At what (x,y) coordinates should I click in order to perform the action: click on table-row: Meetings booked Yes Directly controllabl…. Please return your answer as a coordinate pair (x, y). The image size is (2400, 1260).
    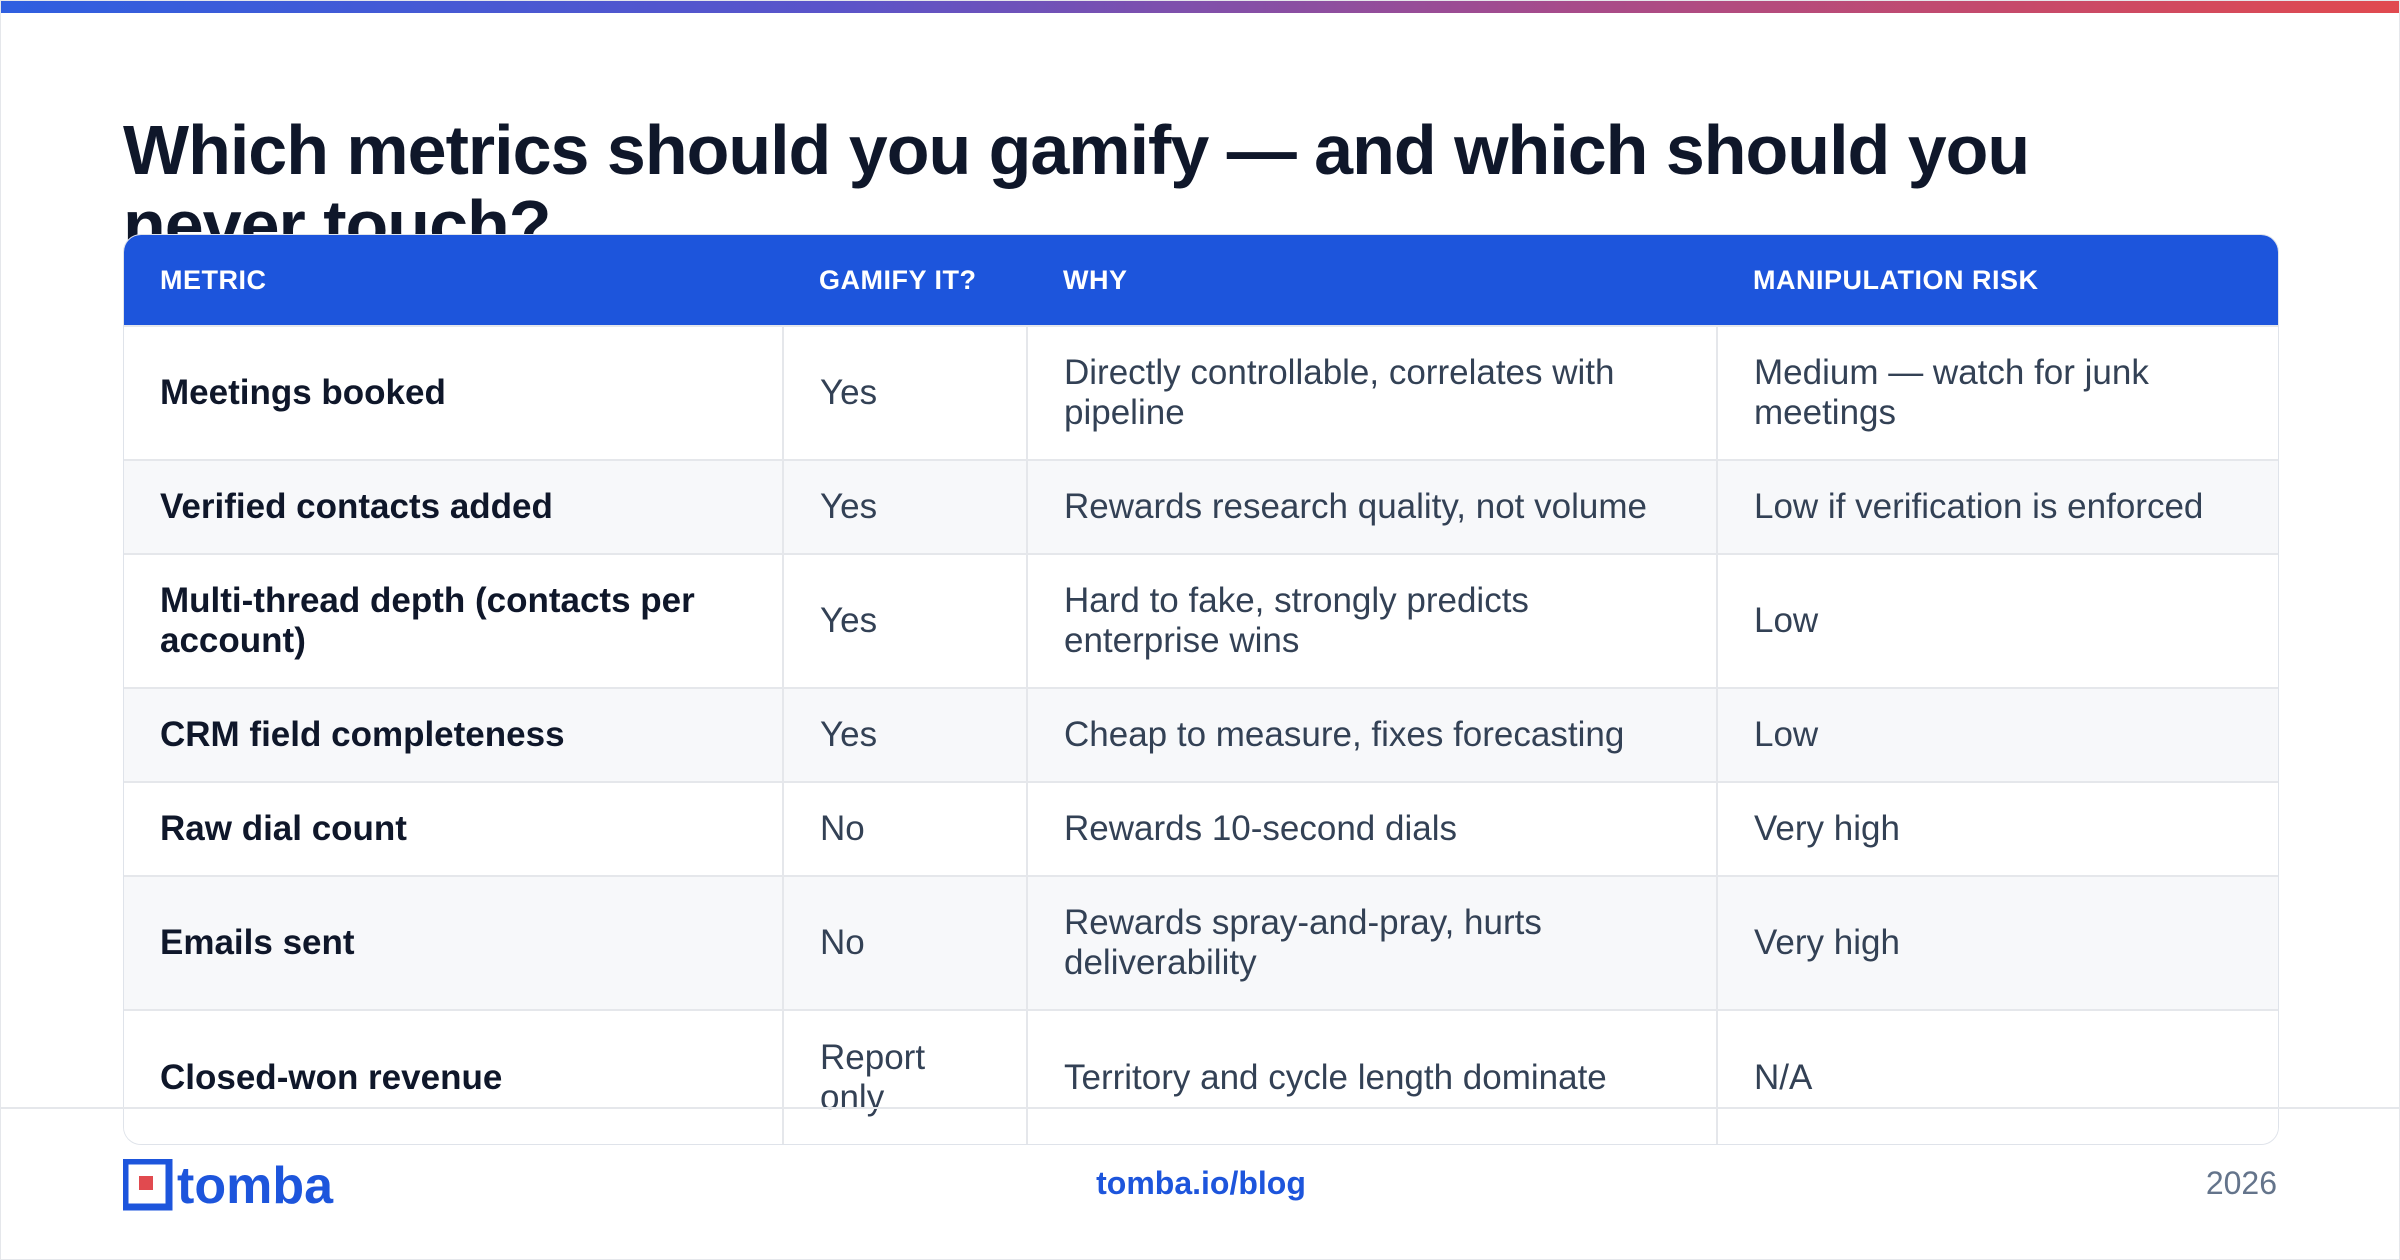
    Looking at the image, I should click on (1201, 392).